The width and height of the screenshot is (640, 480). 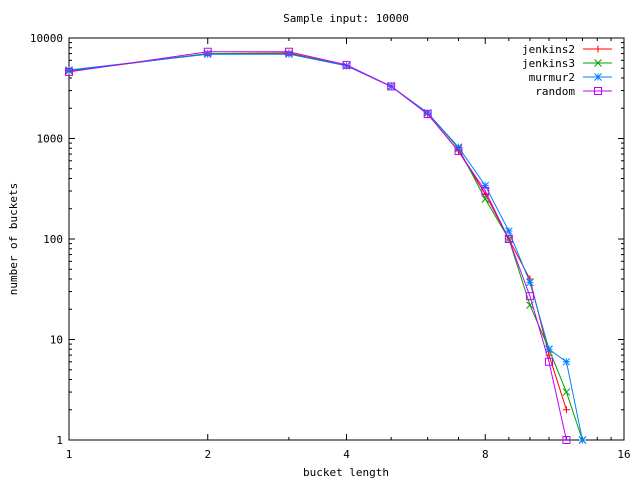 What do you see at coordinates (548, 49) in the screenshot?
I see `legend-label: jenkins2` at bounding box center [548, 49].